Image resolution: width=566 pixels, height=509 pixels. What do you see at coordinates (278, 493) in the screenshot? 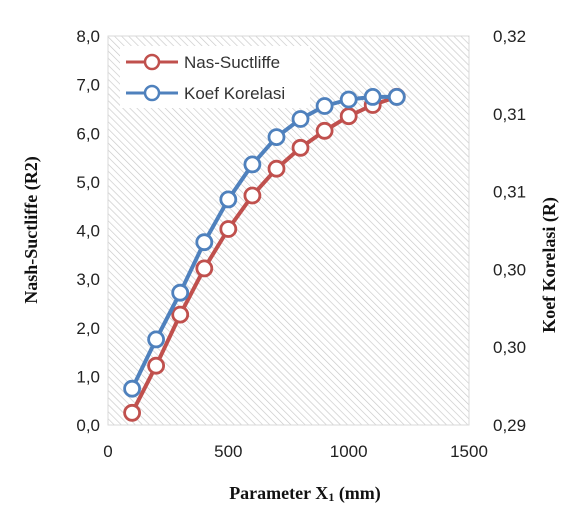
I see `x-axis-title-main: Parameter X` at bounding box center [278, 493].